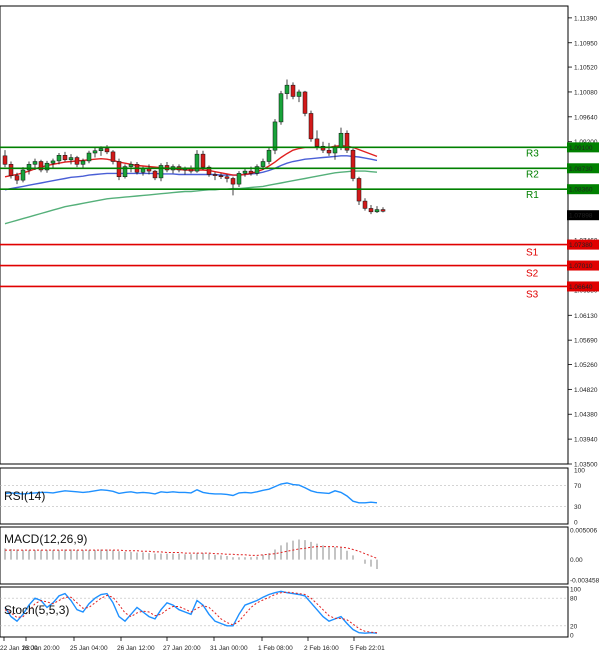 The width and height of the screenshot is (600, 656). Describe the element at coordinates (532, 274) in the screenshot. I see `level-name-s2: S2` at that location.